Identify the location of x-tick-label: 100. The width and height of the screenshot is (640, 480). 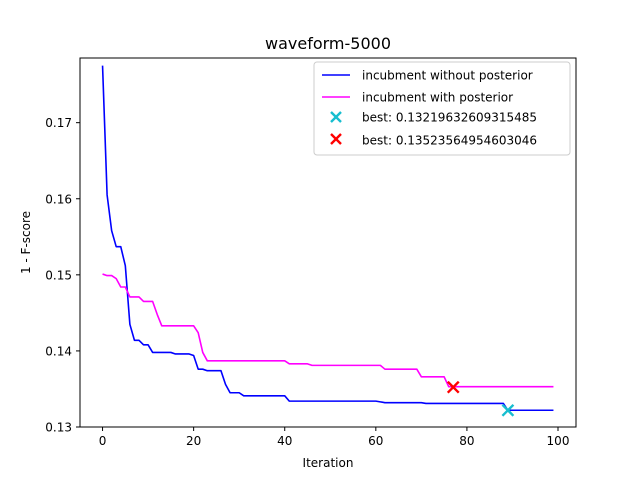
(558, 441).